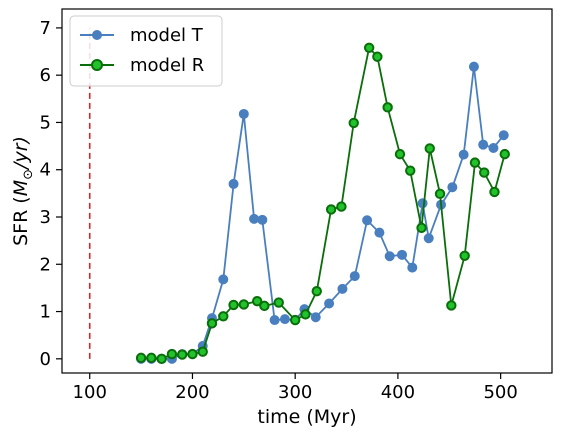 The height and width of the screenshot is (438, 562). I want to click on legend-label-model-t: model T, so click(167, 35).